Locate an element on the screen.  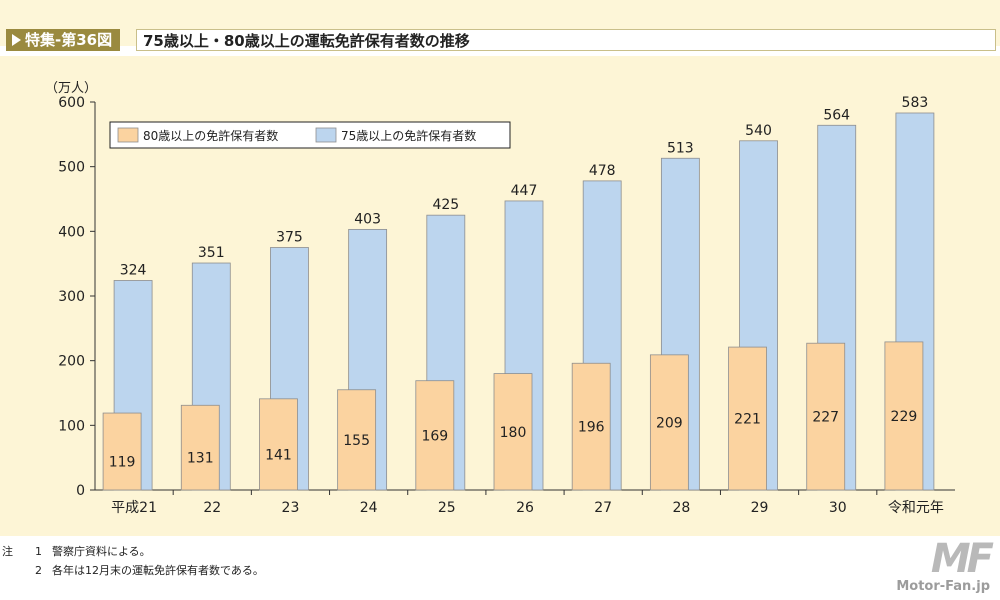
x-tick-label: 30 is located at coordinates (838, 508).